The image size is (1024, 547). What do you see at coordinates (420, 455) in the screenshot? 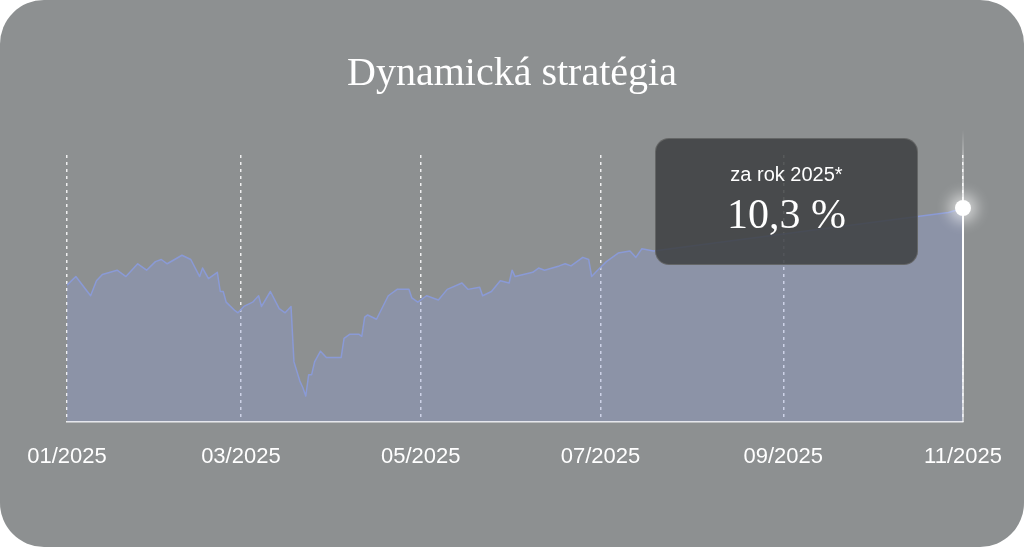
I see `x-tick-label: 05/2025` at bounding box center [420, 455].